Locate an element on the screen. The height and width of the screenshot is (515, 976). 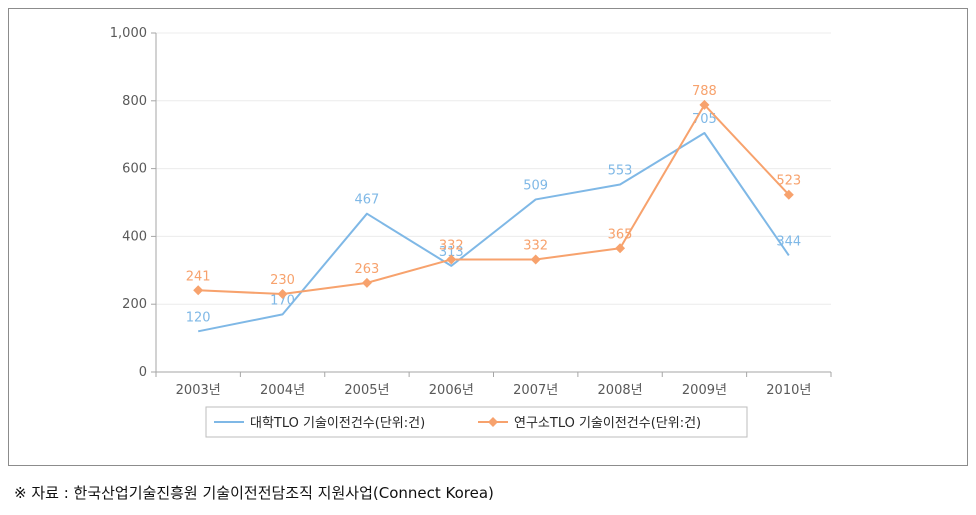
data-label: 344 is located at coordinates (788, 241).